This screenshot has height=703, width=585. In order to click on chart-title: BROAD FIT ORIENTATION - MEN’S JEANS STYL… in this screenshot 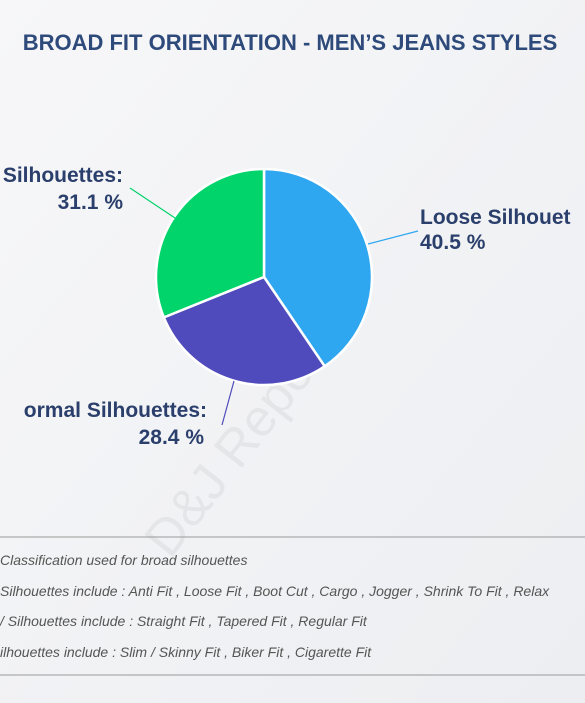, I will do `click(290, 42)`.